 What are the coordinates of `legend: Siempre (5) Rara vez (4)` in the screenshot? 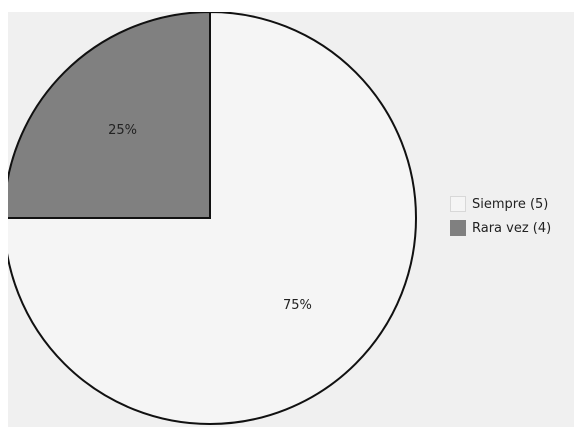 It's located at (512, 217).